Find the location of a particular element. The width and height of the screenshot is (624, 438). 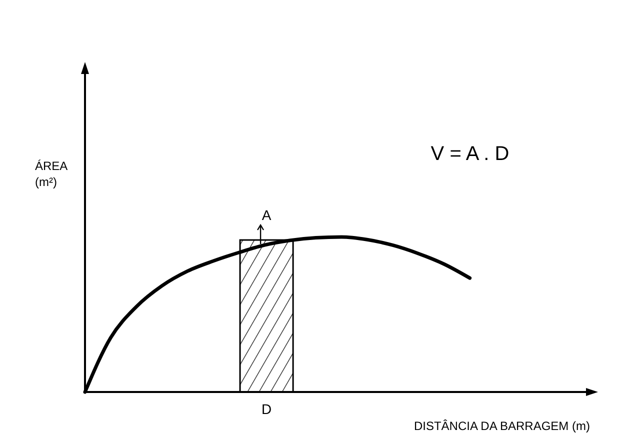

text: V = A . D is located at coordinates (470, 154).